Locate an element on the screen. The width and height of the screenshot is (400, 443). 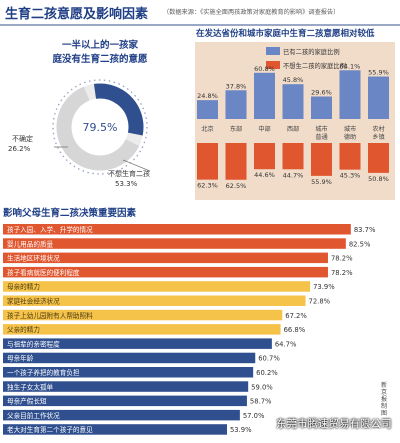
region-category-label-line2: 德助 is located at coordinates (350, 137).